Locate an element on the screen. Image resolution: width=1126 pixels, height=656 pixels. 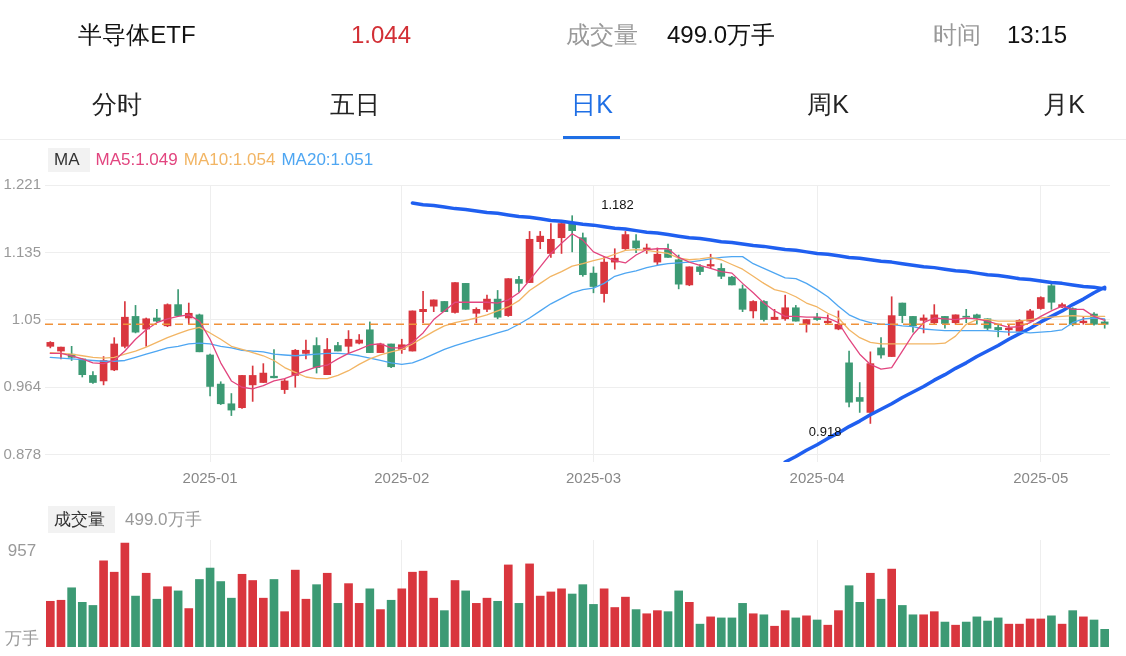
text: 时间 is located at coordinates (957, 35).